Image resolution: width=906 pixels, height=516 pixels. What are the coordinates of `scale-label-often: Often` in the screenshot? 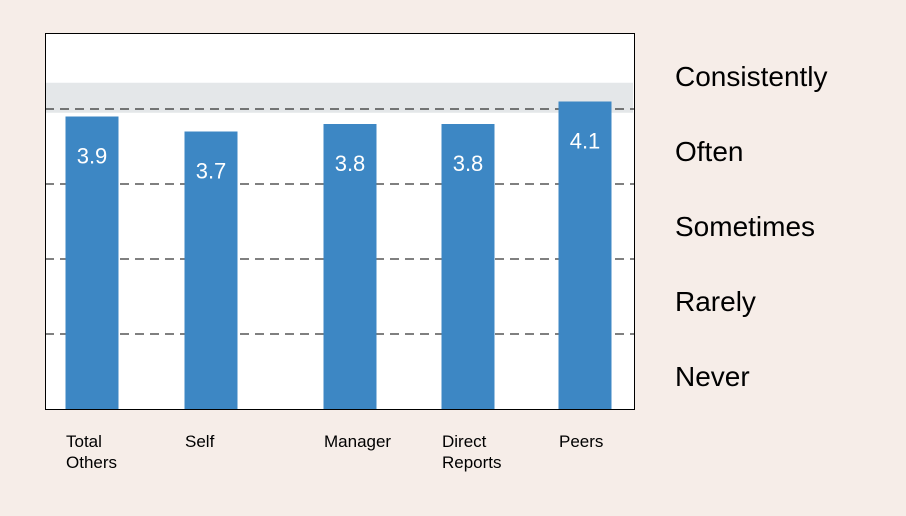 It's located at (709, 151).